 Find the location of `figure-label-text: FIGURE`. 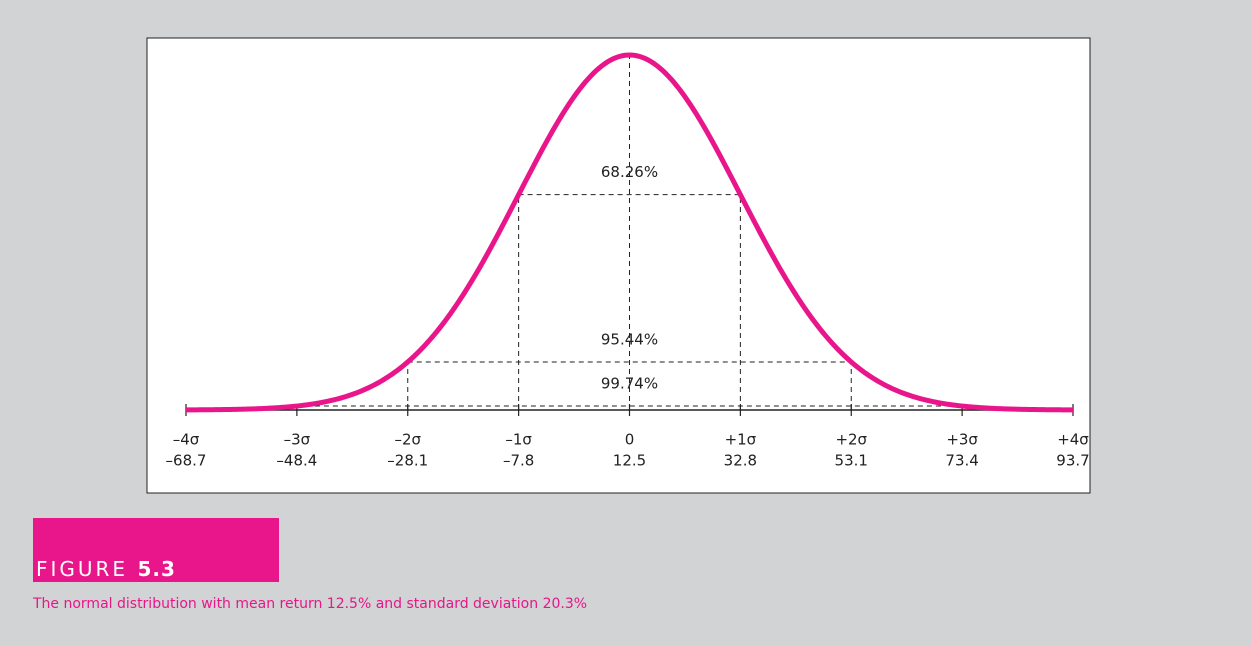

figure-label-text: FIGURE is located at coordinates (82, 569).